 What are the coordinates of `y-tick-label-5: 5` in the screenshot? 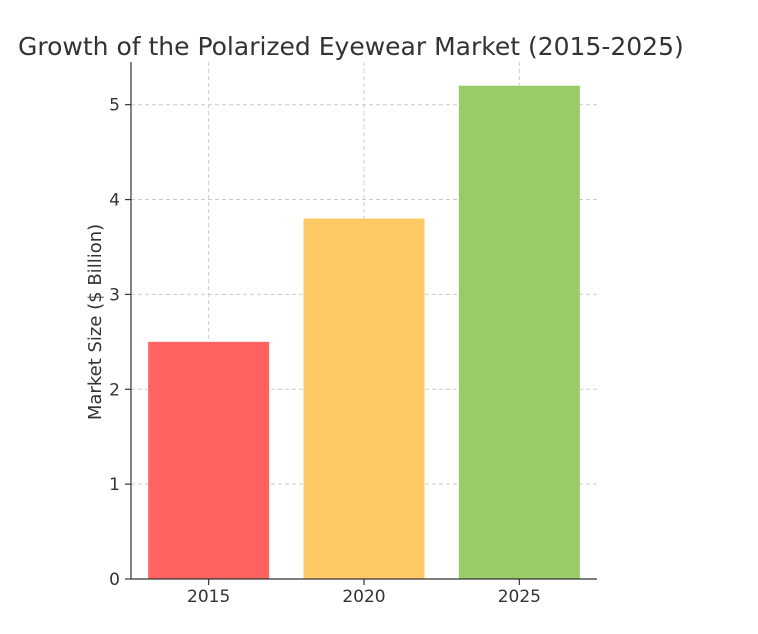 It's located at (114, 106).